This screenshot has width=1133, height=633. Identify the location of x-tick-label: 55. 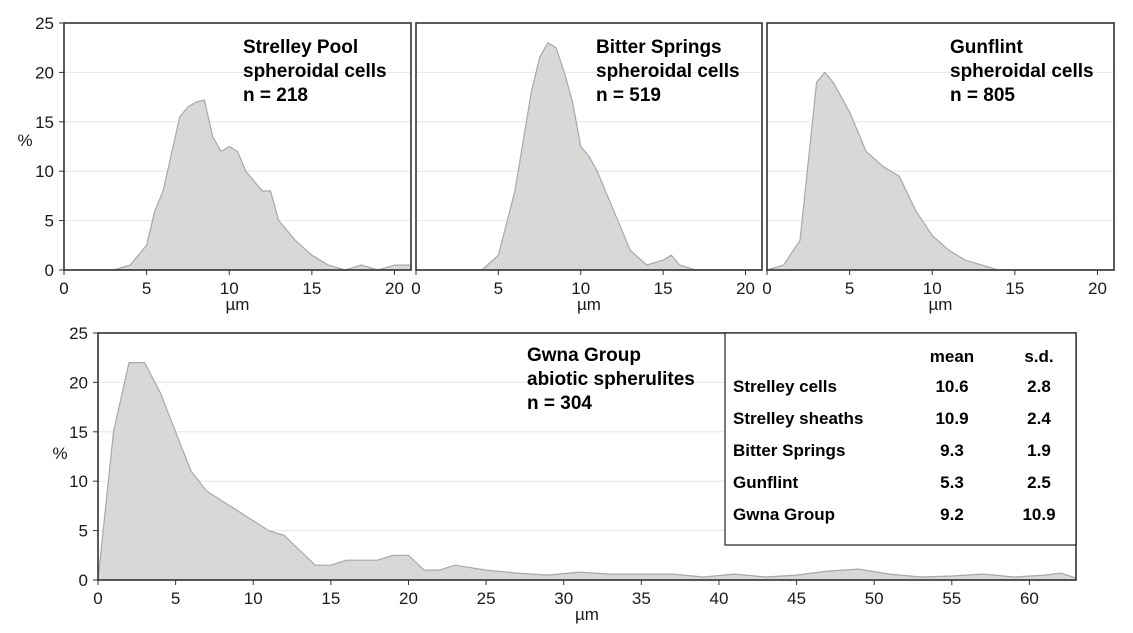
(951, 598).